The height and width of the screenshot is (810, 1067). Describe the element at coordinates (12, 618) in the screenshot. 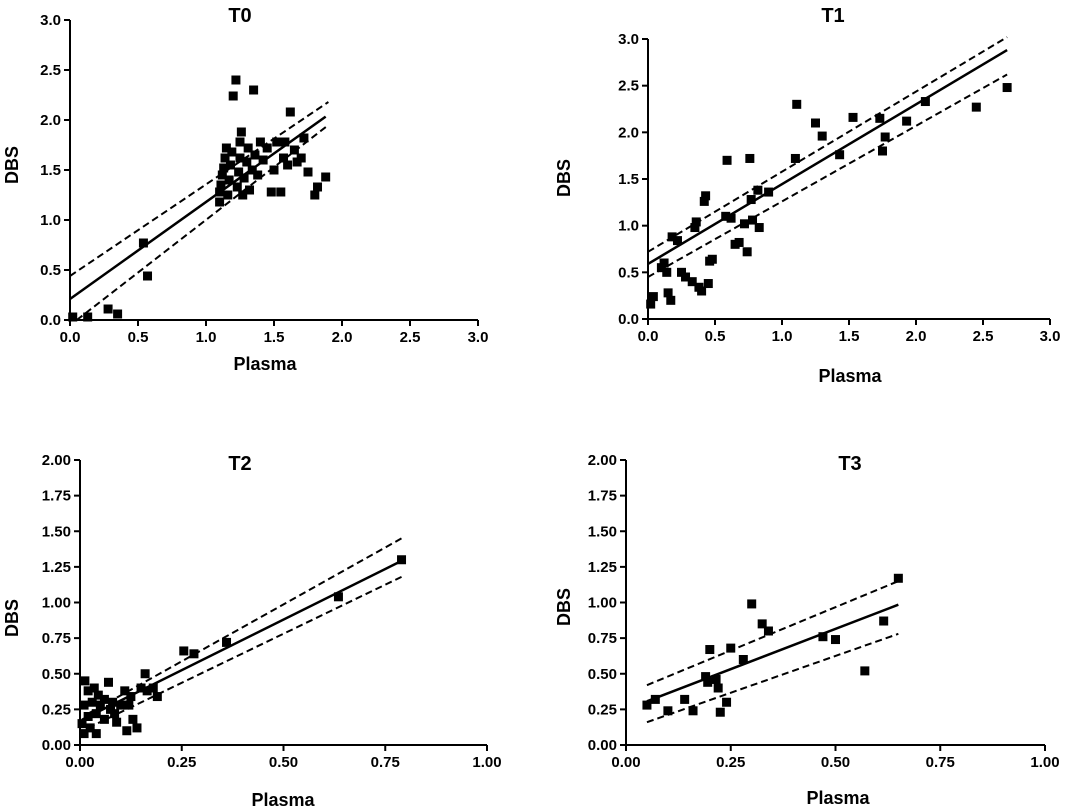

I see `y-axis-title: DBS` at that location.